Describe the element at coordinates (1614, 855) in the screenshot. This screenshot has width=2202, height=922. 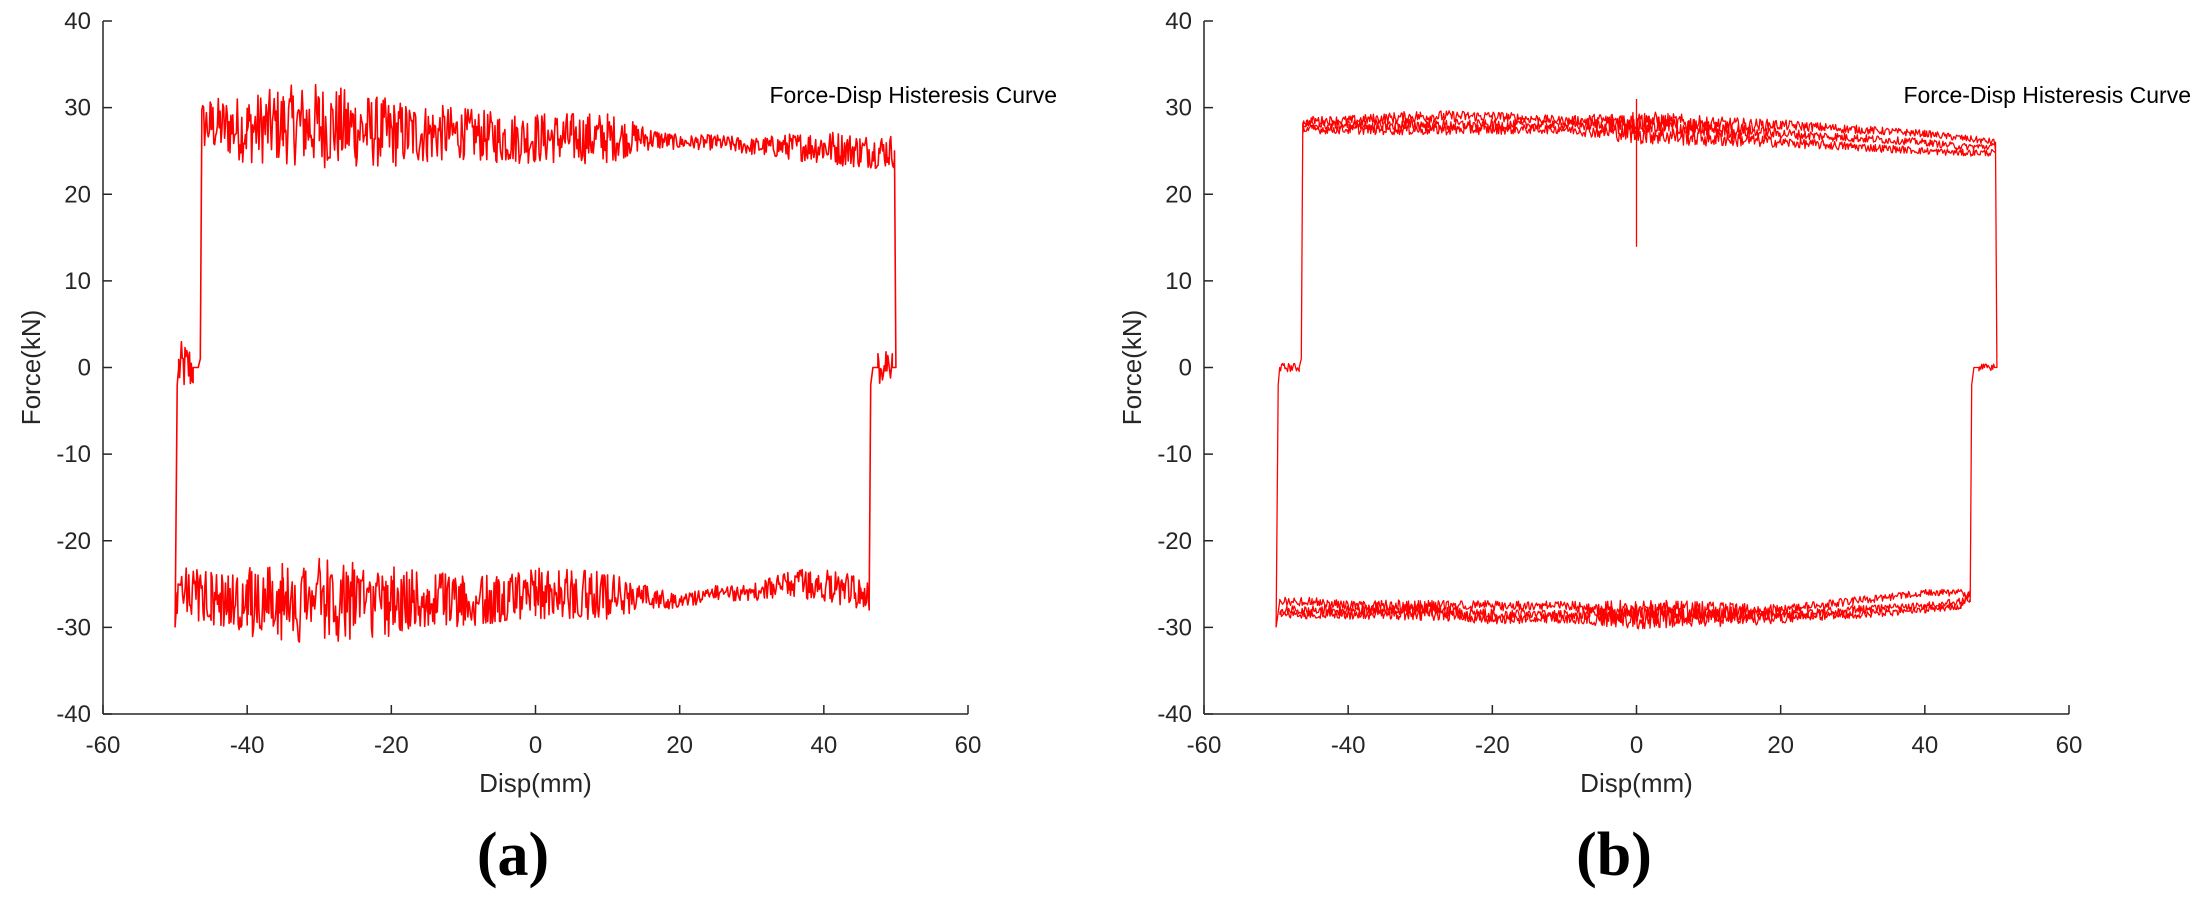
I see `panel-caption-b: (b)` at that location.